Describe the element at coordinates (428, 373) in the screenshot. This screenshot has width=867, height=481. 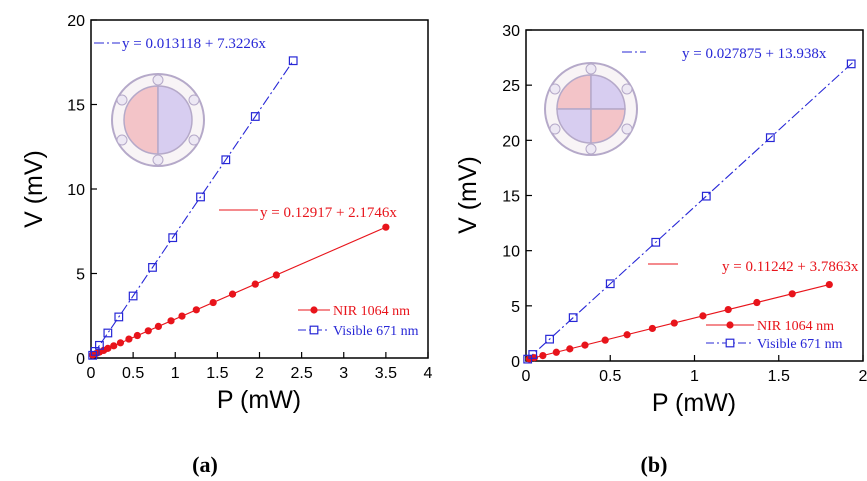
I see `x-tick-label: 4` at that location.